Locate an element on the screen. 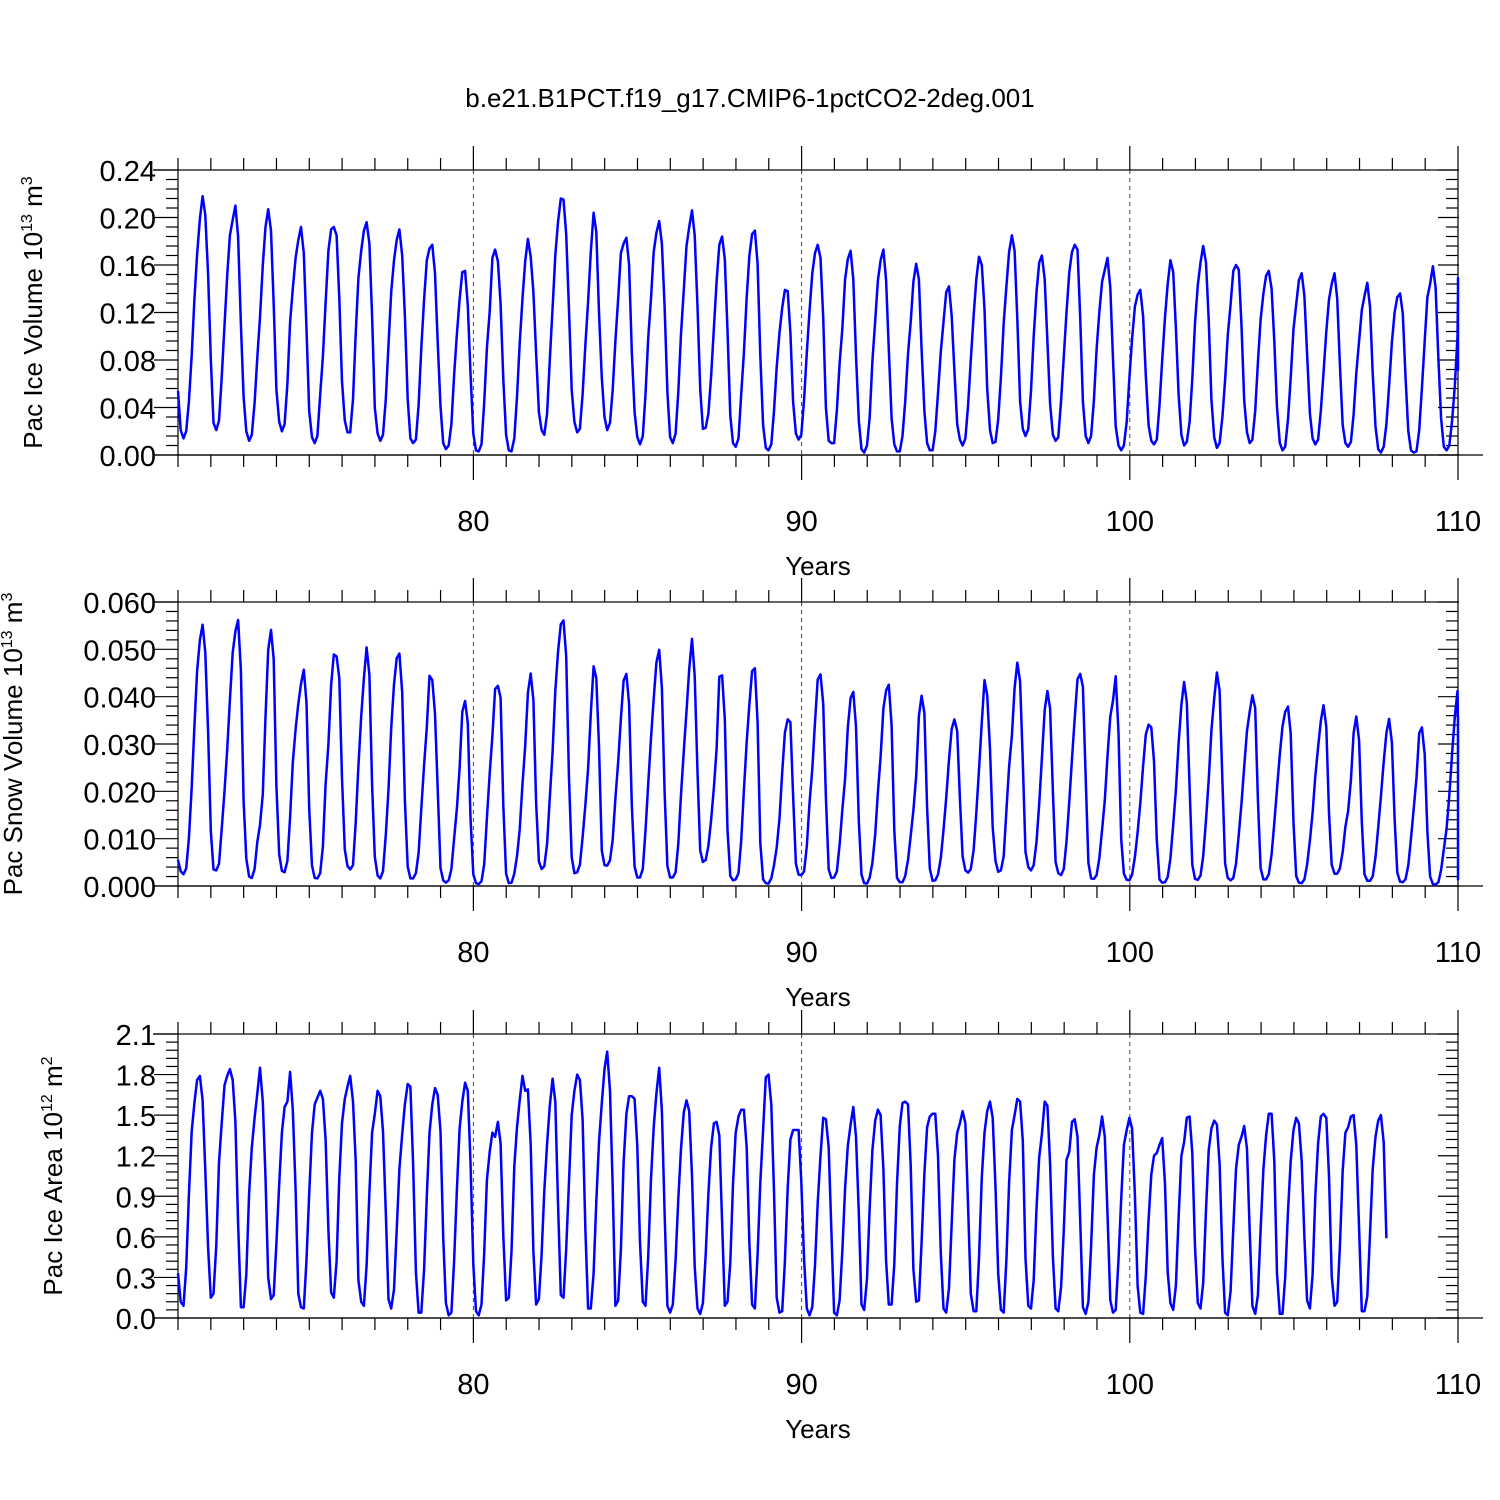 The image size is (1500, 1500). ytick-label-4: 0.040 is located at coordinates (119, 699).